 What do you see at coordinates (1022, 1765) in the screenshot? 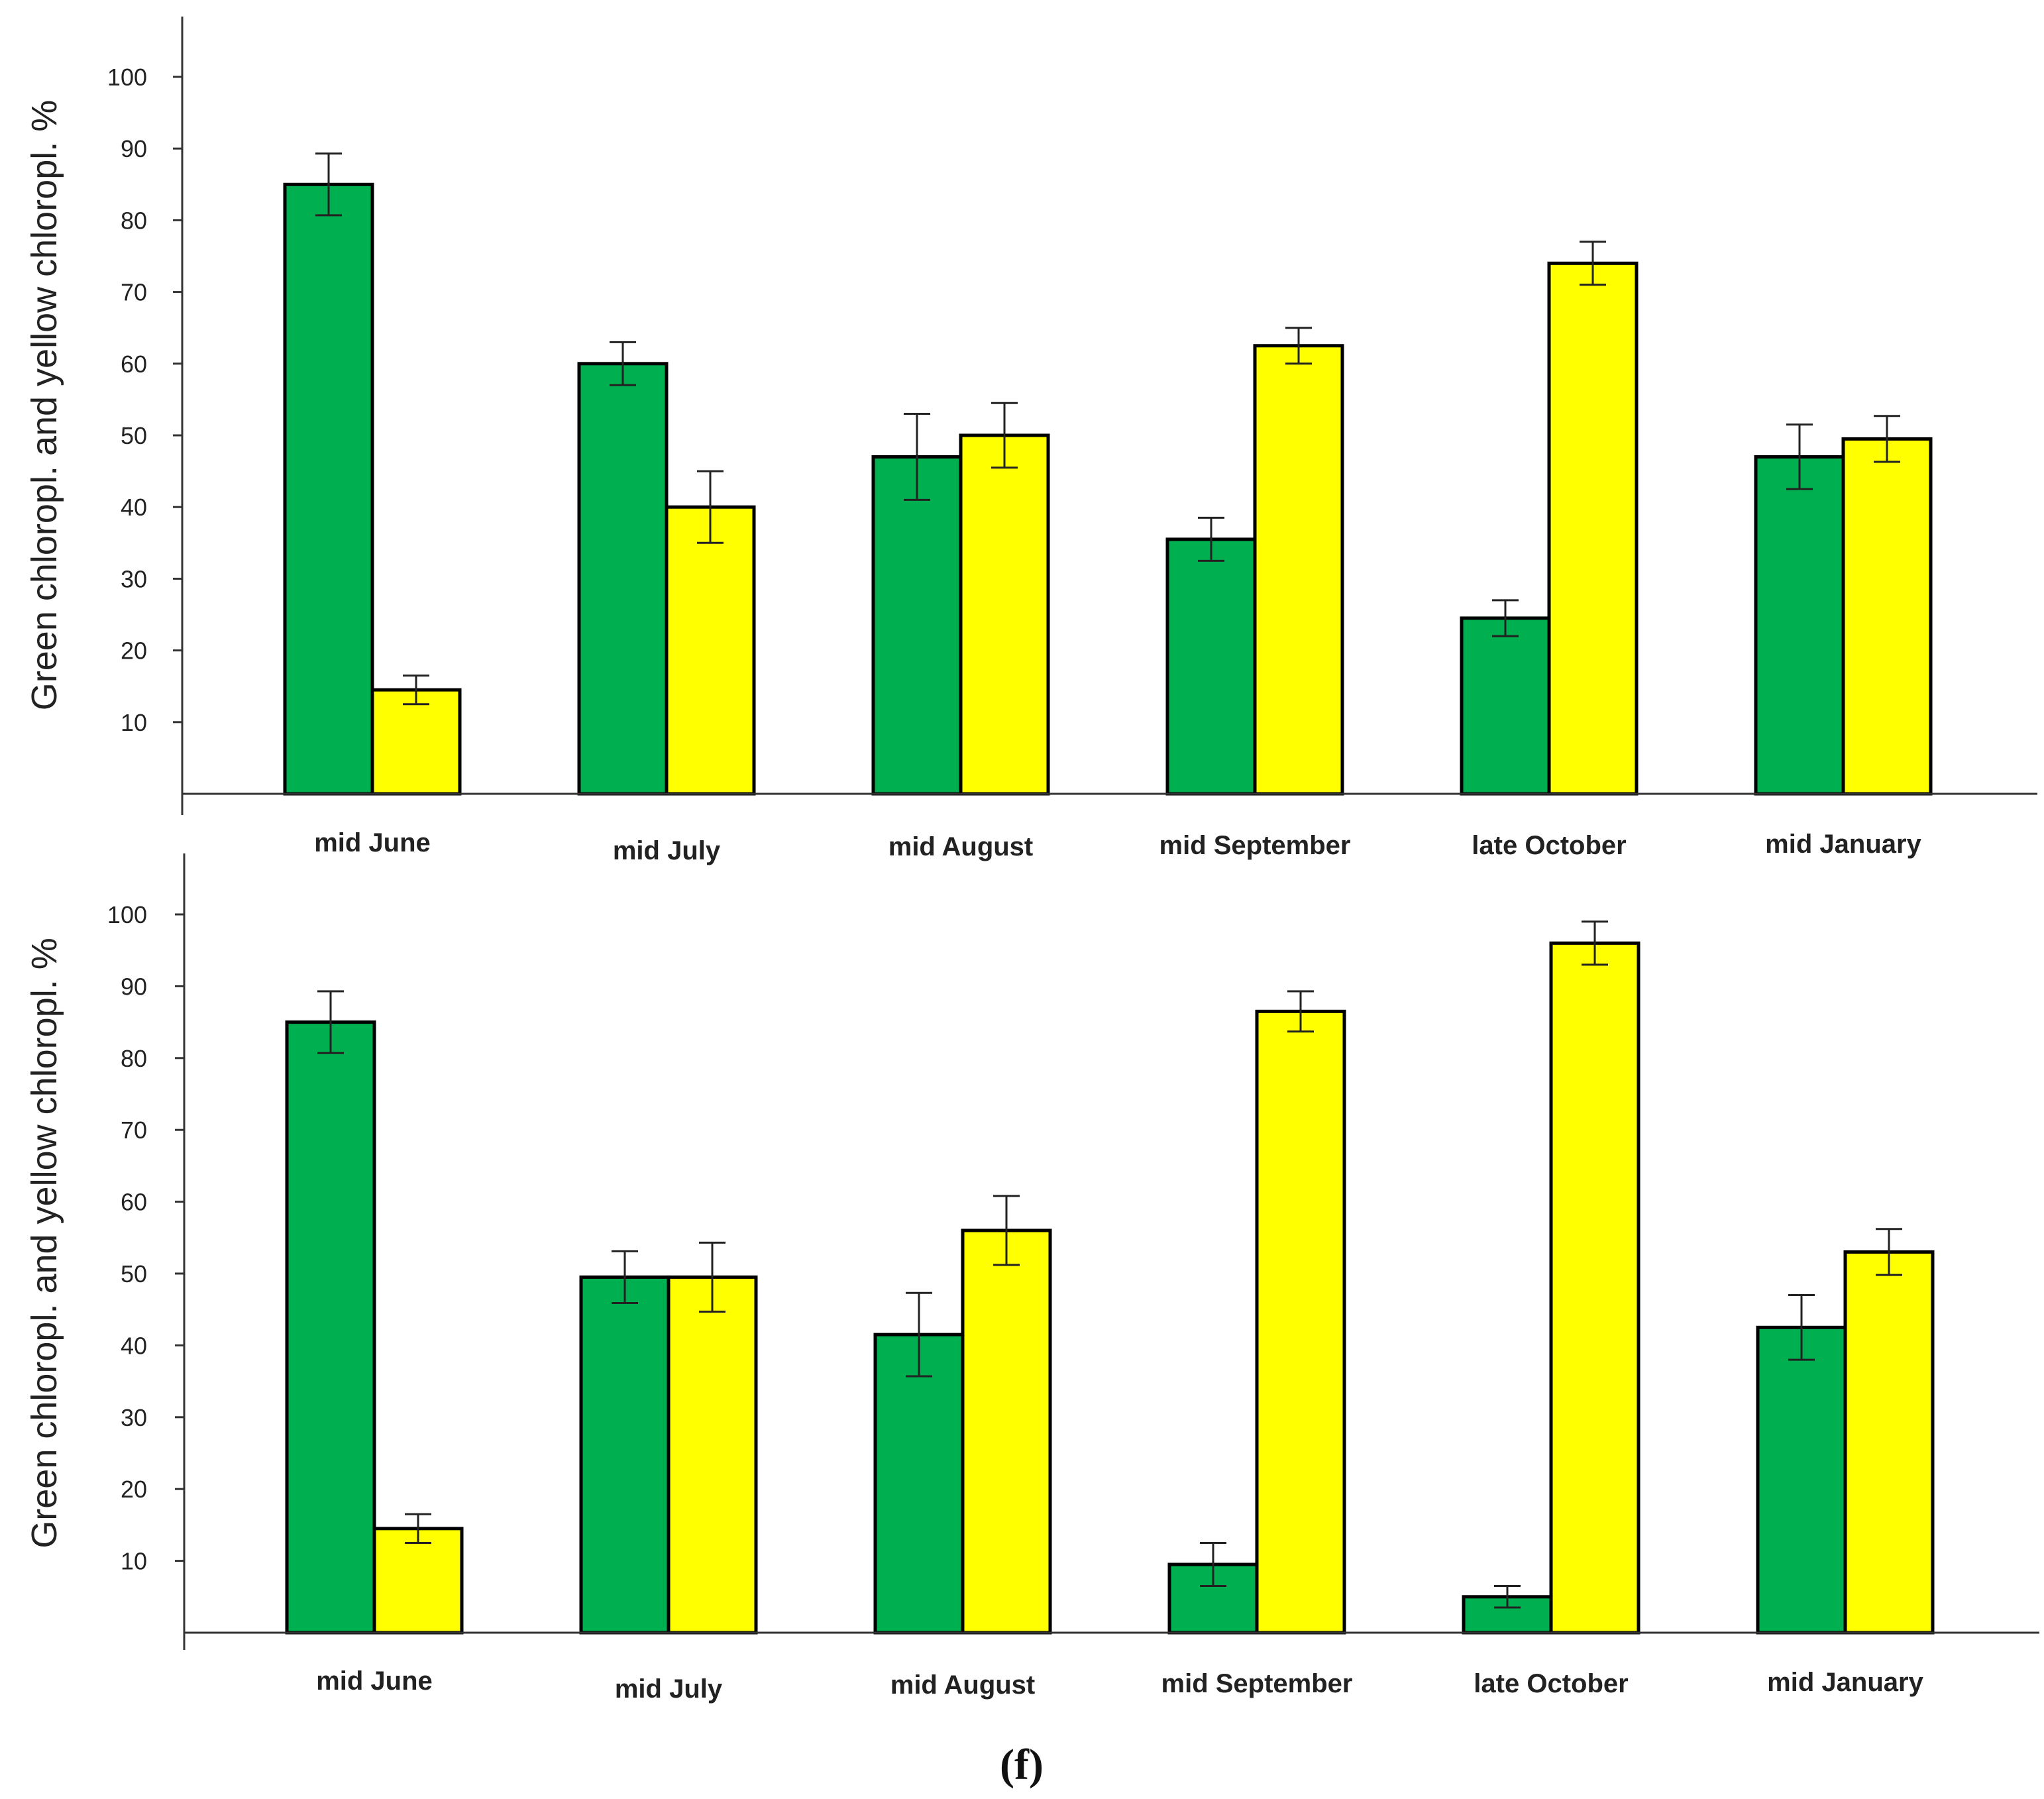
I see `panel-label: (f)` at bounding box center [1022, 1765].